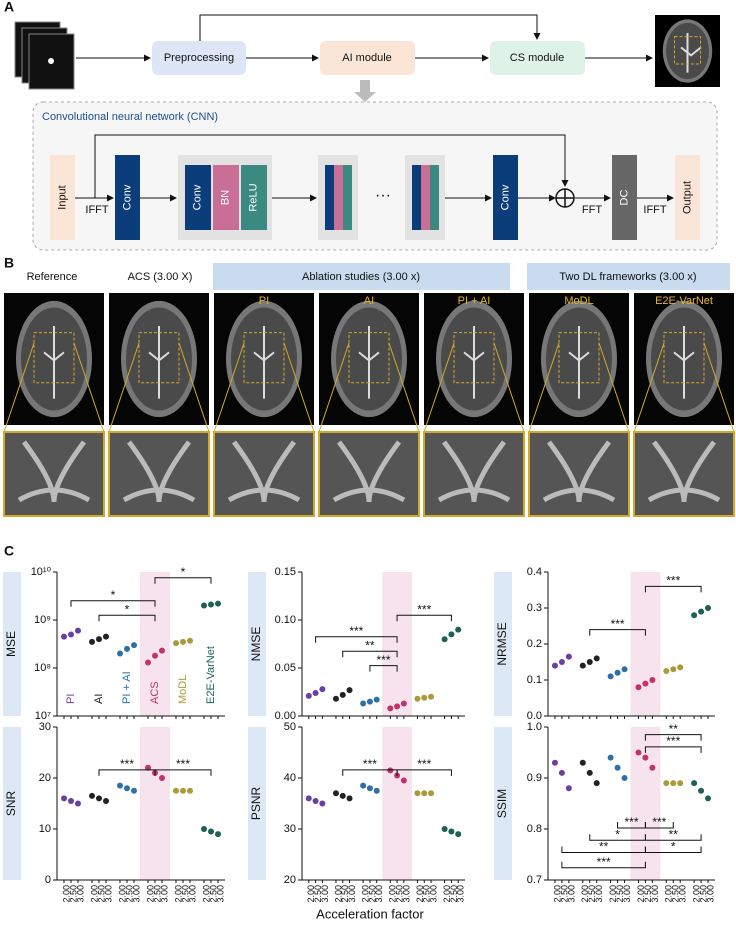 This screenshot has height=928, width=736. Describe the element at coordinates (43, 716) in the screenshot. I see `y-tick-label: 10⁷` at that location.